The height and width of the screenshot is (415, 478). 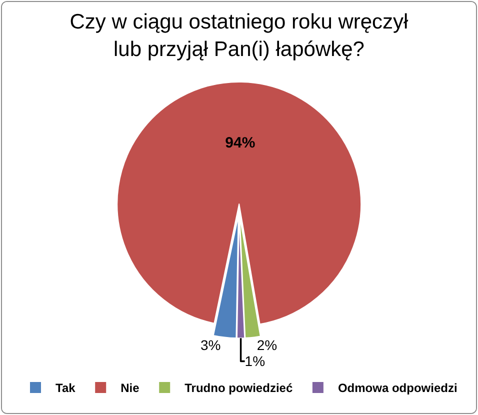 I want to click on legend-label: Odmowa odpowiedzi, so click(x=398, y=388).